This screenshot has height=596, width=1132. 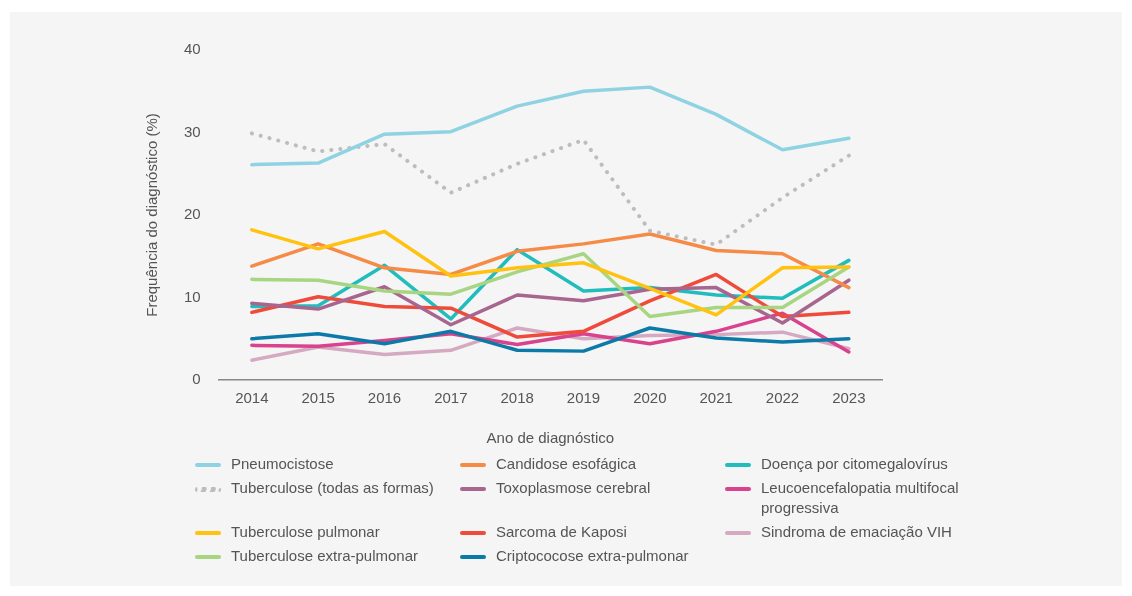 I want to click on legend-label: Pneumocistose, so click(x=282, y=464).